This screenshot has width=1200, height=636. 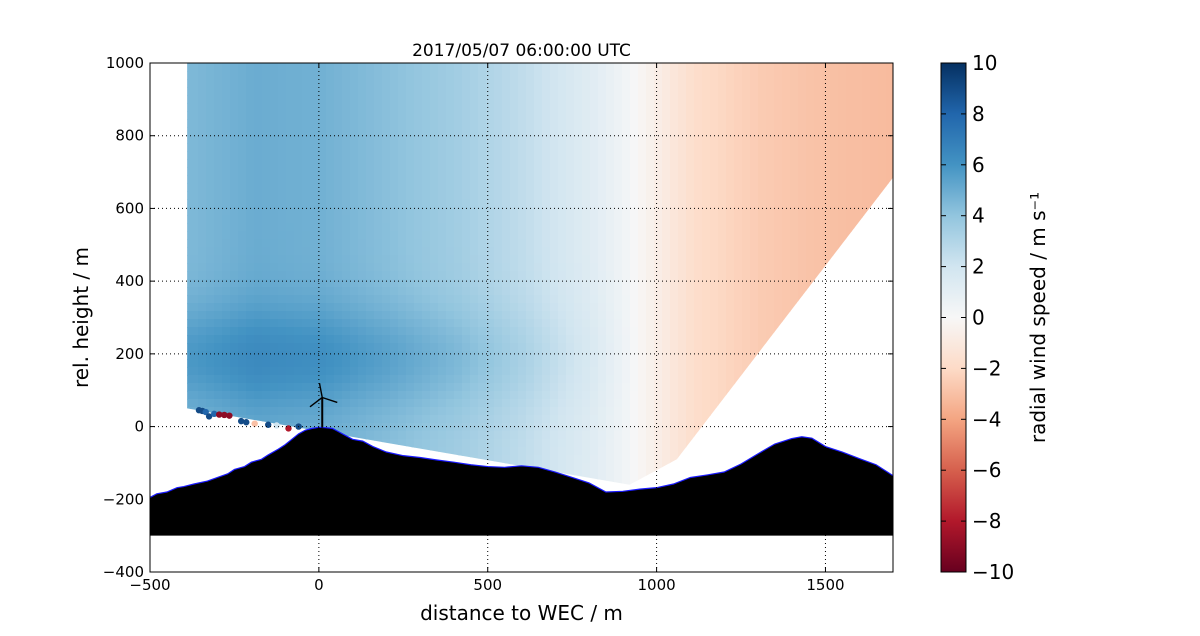 What do you see at coordinates (978, 267) in the screenshot?
I see `colorbar-tick-label: 2` at bounding box center [978, 267].